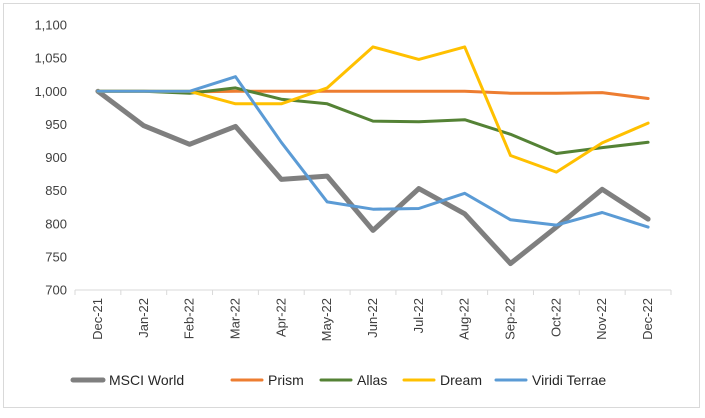 This screenshot has width=705, height=418. I want to click on x-tick-label: Nov-22, so click(601, 319).